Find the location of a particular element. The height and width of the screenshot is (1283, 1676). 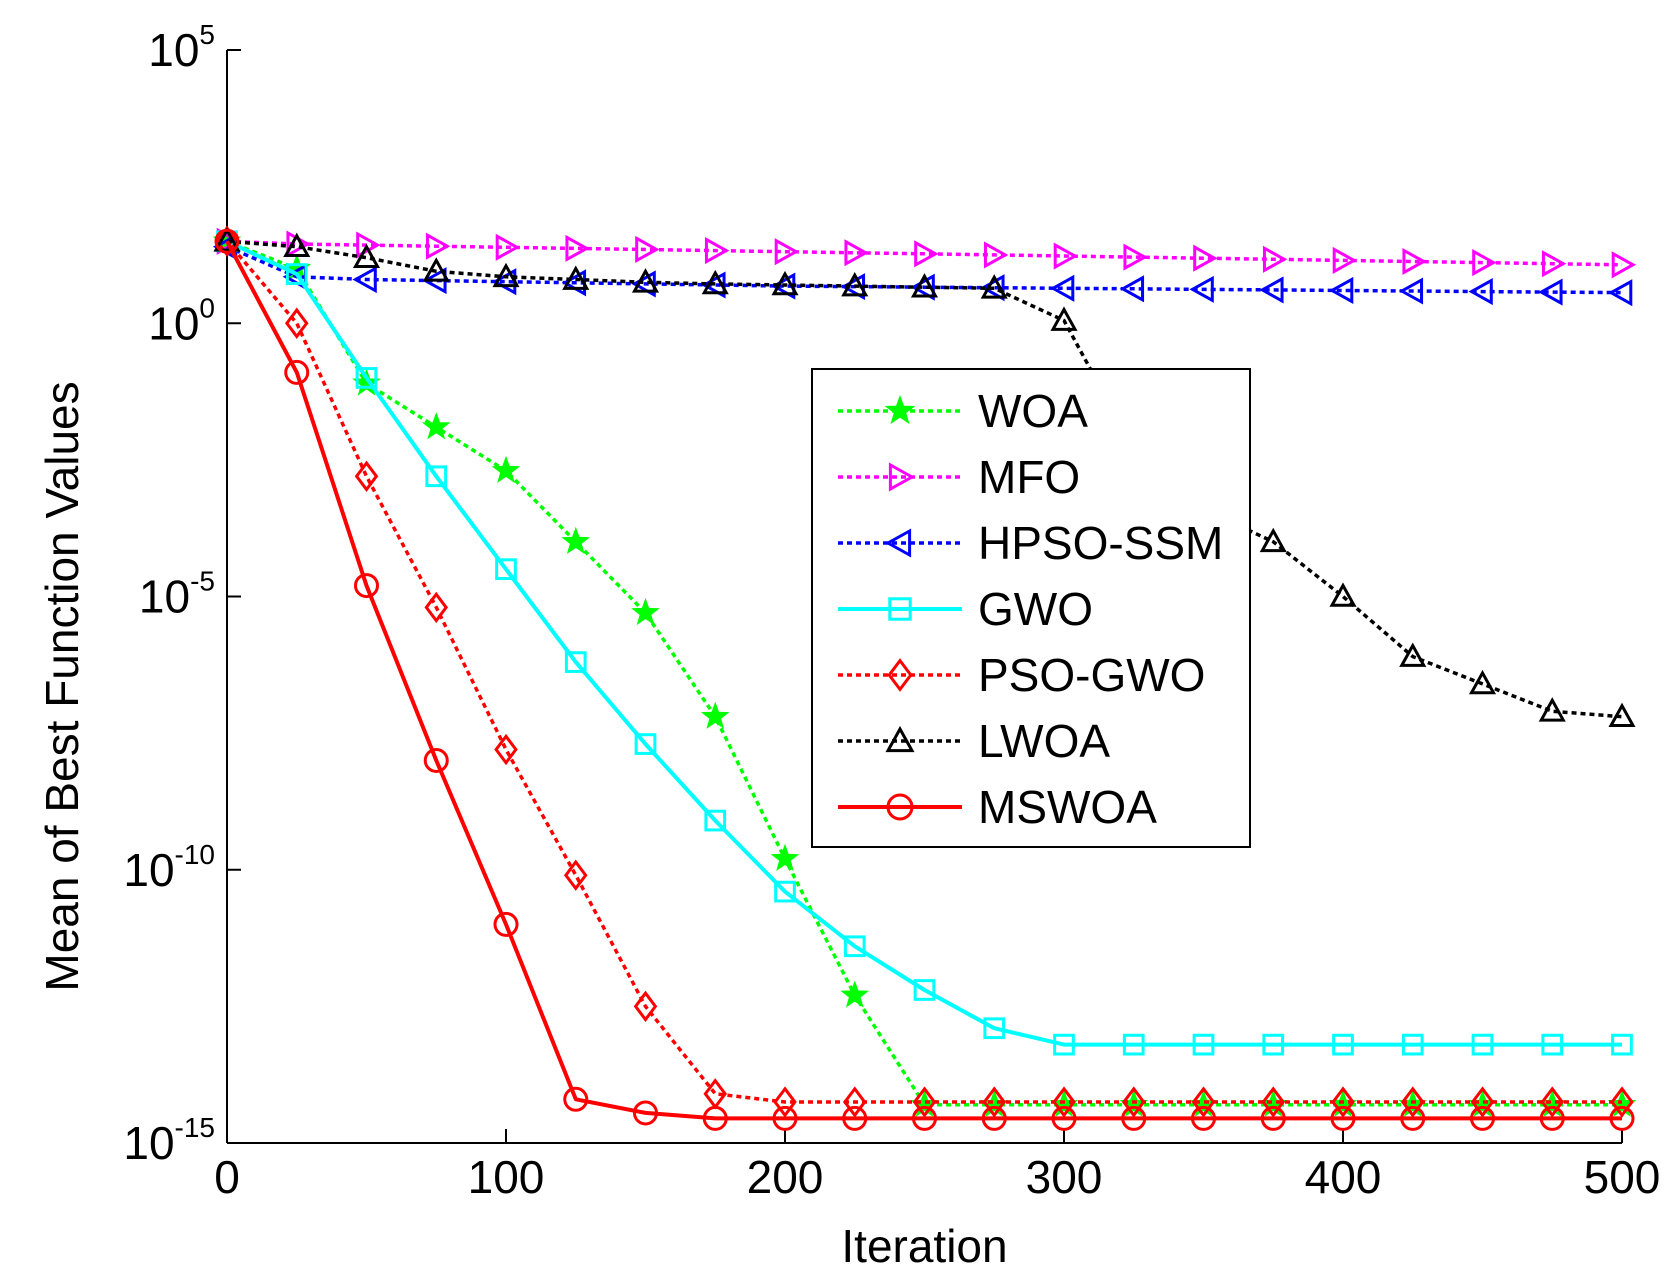

y-tick-label: 10⁻¹⁰ is located at coordinates (169, 867).